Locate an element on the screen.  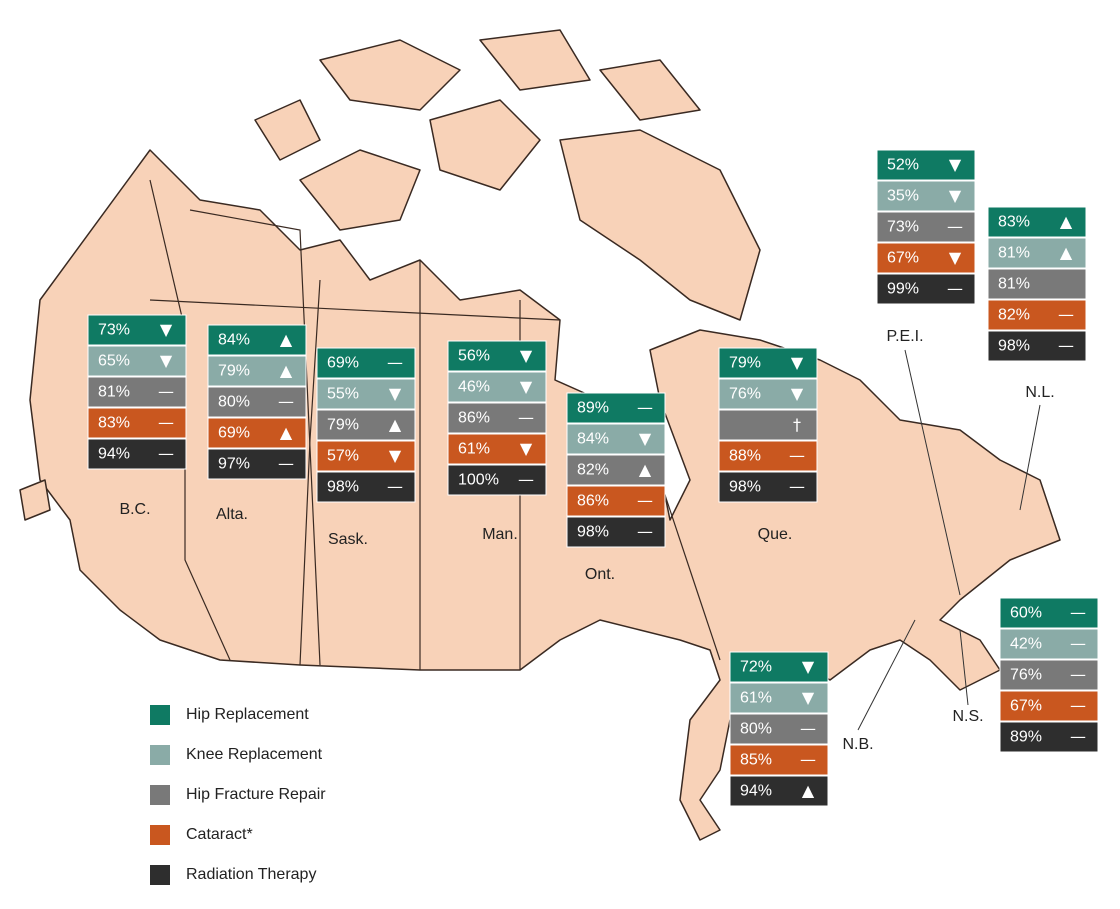
metric-value: 60% is located at coordinates (1026, 613).